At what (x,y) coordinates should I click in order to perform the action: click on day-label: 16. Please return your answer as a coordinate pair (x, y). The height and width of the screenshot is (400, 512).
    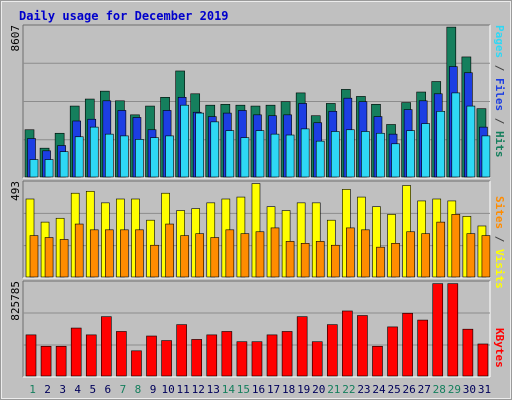
    Looking at the image, I should click on (258, 389).